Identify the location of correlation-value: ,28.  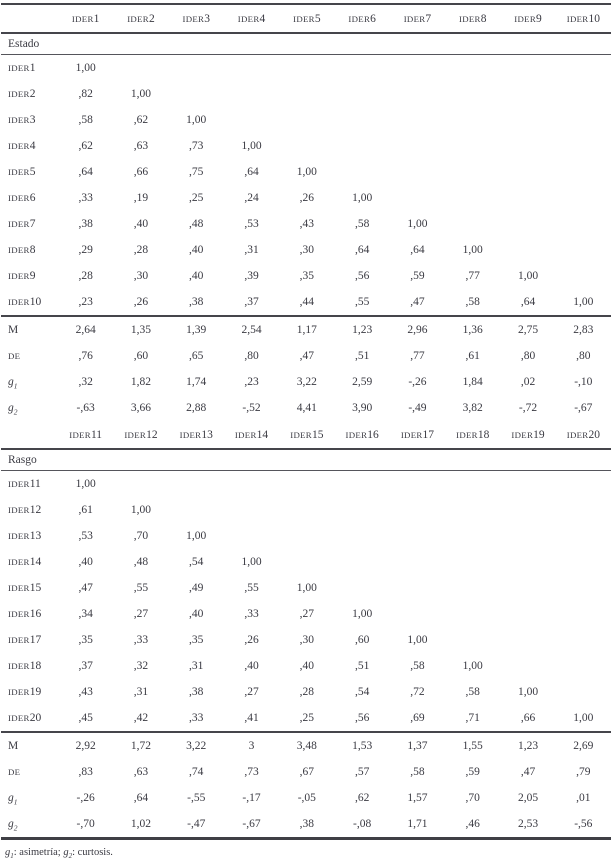
(85, 276).